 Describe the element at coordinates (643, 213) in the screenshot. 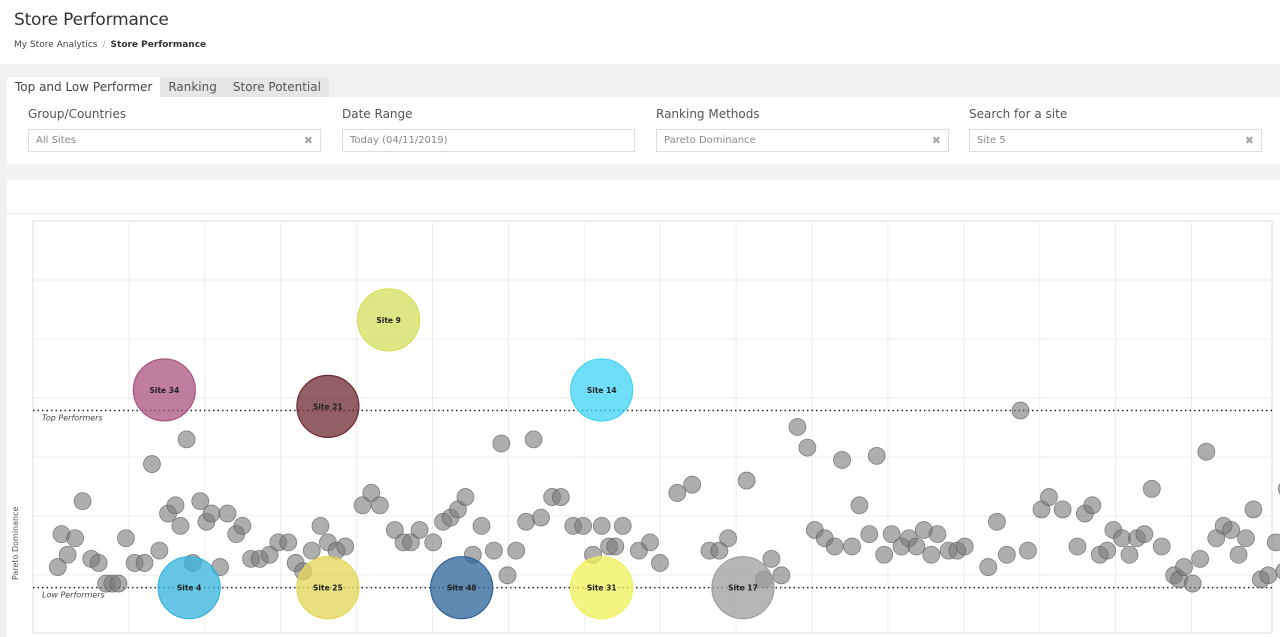

I see `panel-divider` at that location.